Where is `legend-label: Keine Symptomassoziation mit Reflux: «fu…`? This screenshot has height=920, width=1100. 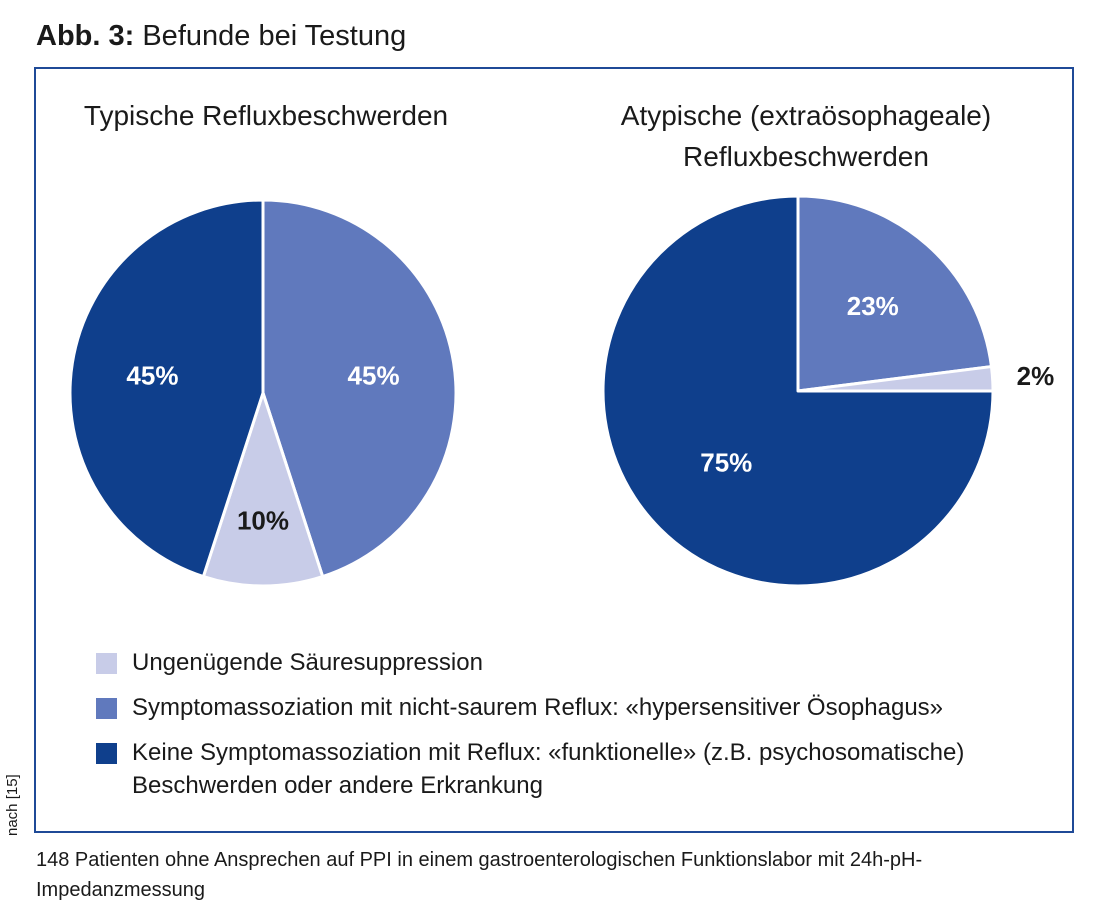 legend-label: Keine Symptomassoziation mit Reflux: «fu… is located at coordinates (548, 769).